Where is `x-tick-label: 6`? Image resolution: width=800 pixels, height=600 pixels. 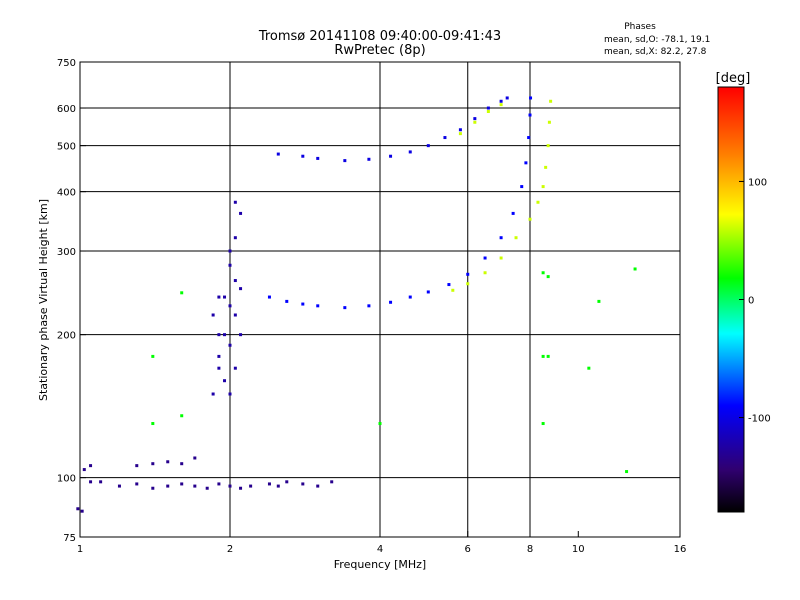
x-tick-label: 6 is located at coordinates (468, 549).